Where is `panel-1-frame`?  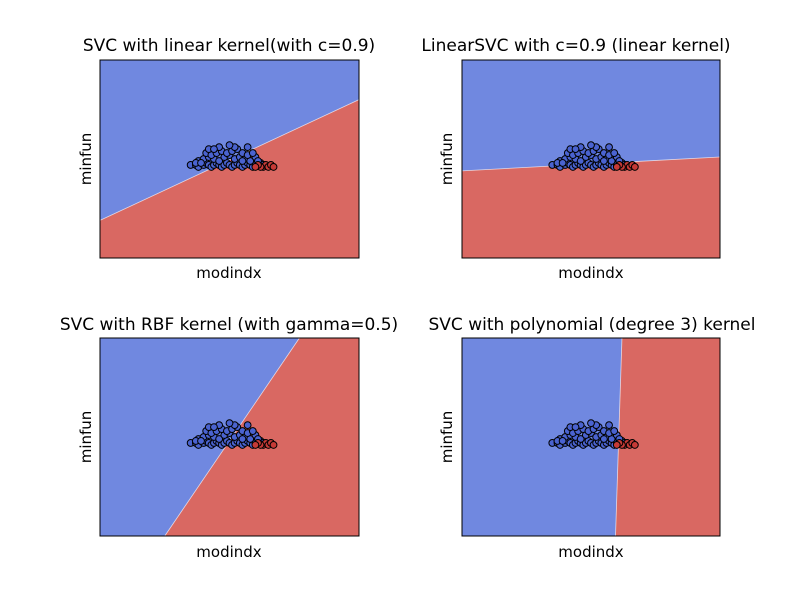 panel-1-frame is located at coordinates (229, 159).